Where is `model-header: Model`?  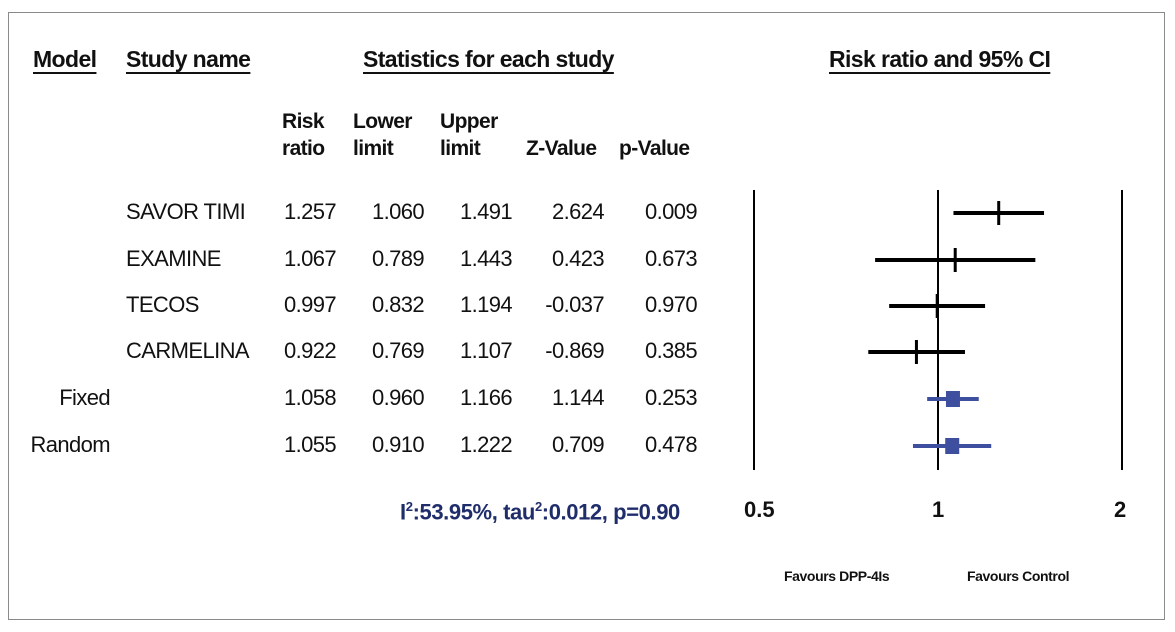 model-header: Model is located at coordinates (65, 59).